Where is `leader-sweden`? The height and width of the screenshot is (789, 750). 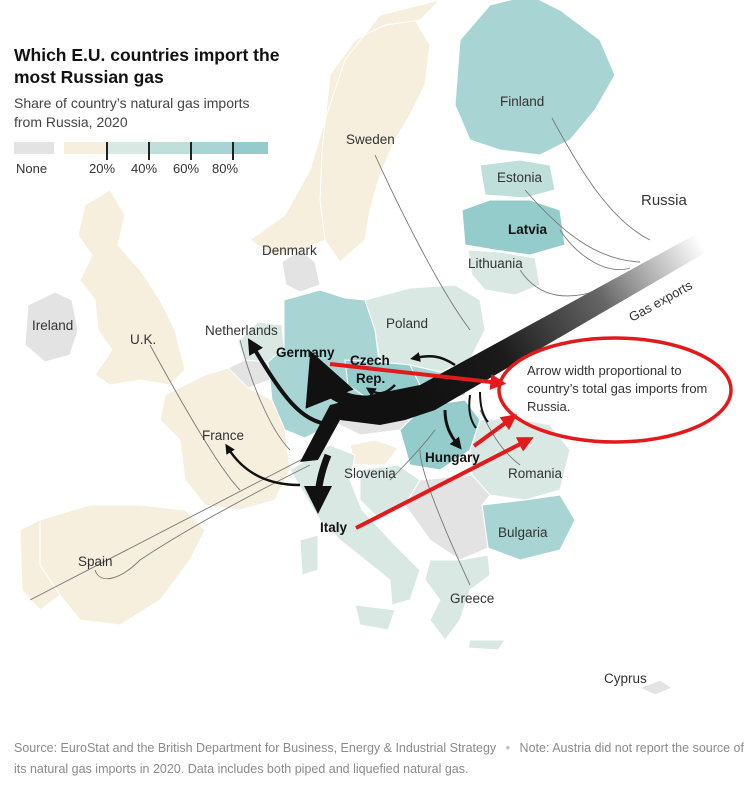 leader-sweden is located at coordinates (422, 242).